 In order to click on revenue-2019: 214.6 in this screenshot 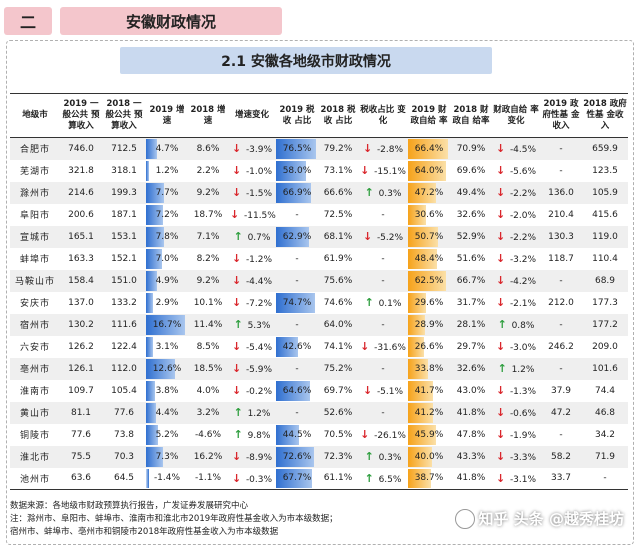, I will do `click(81, 192)`.